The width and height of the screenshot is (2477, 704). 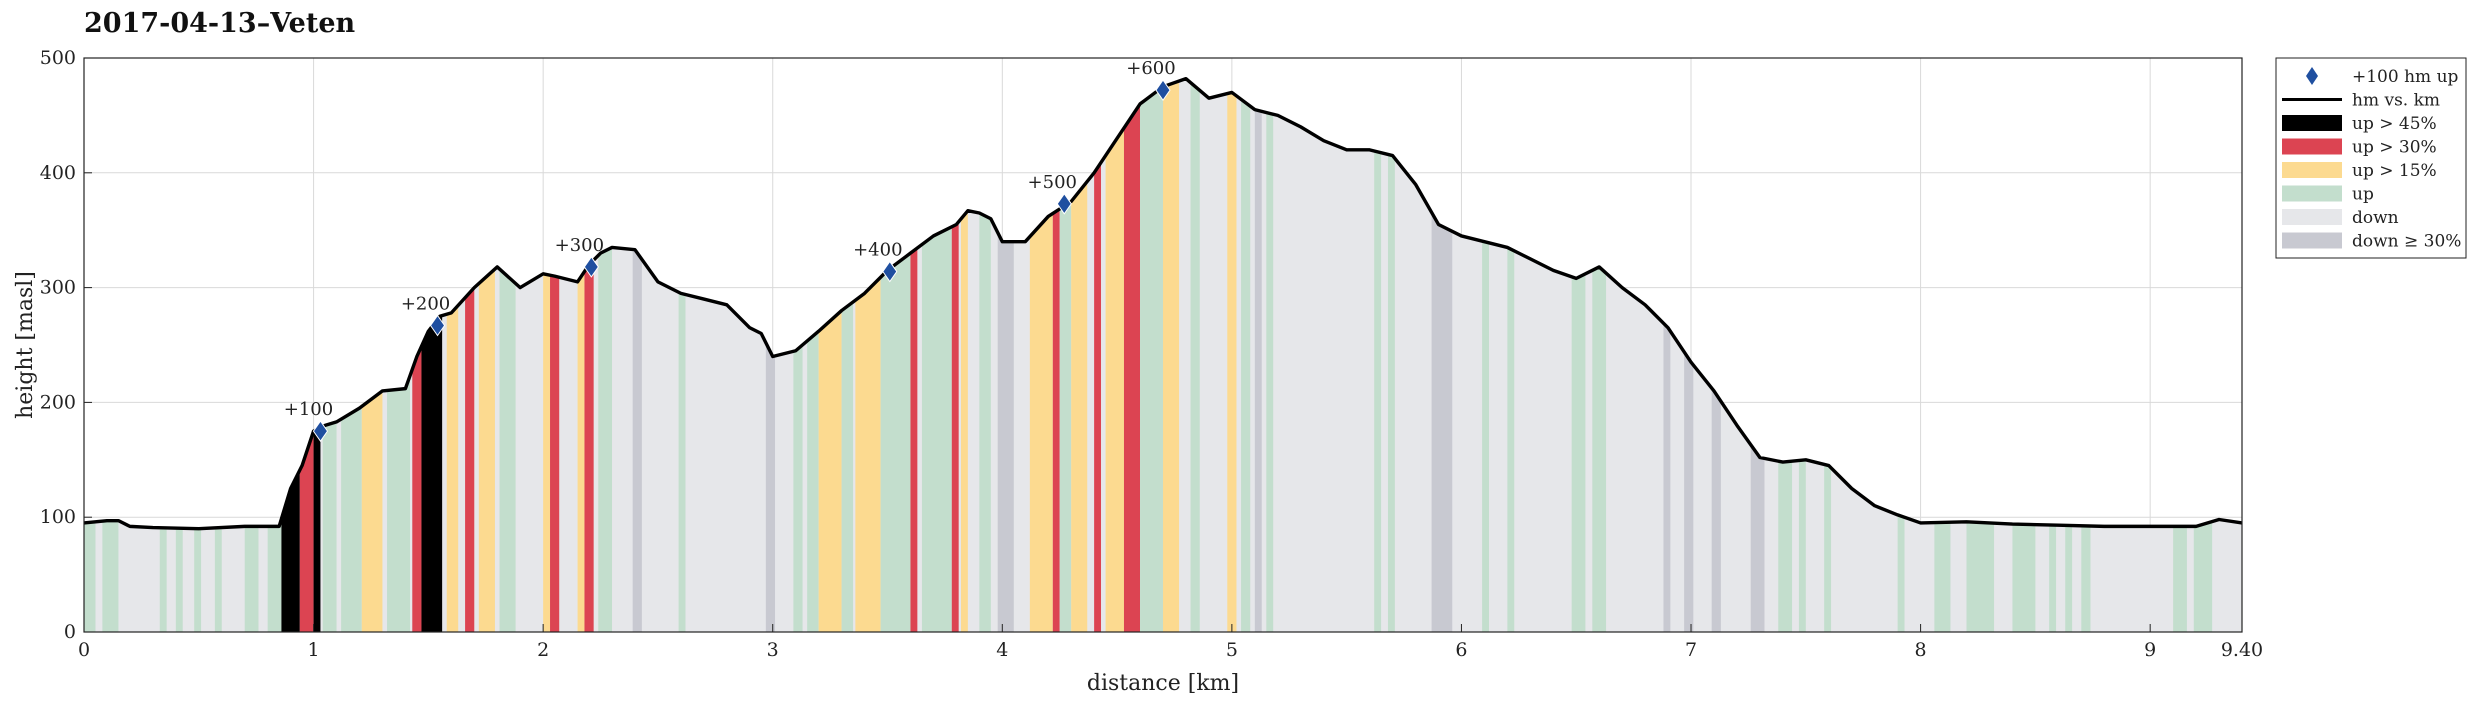 What do you see at coordinates (58, 58) in the screenshot?
I see `y-tick-label: 500` at bounding box center [58, 58].